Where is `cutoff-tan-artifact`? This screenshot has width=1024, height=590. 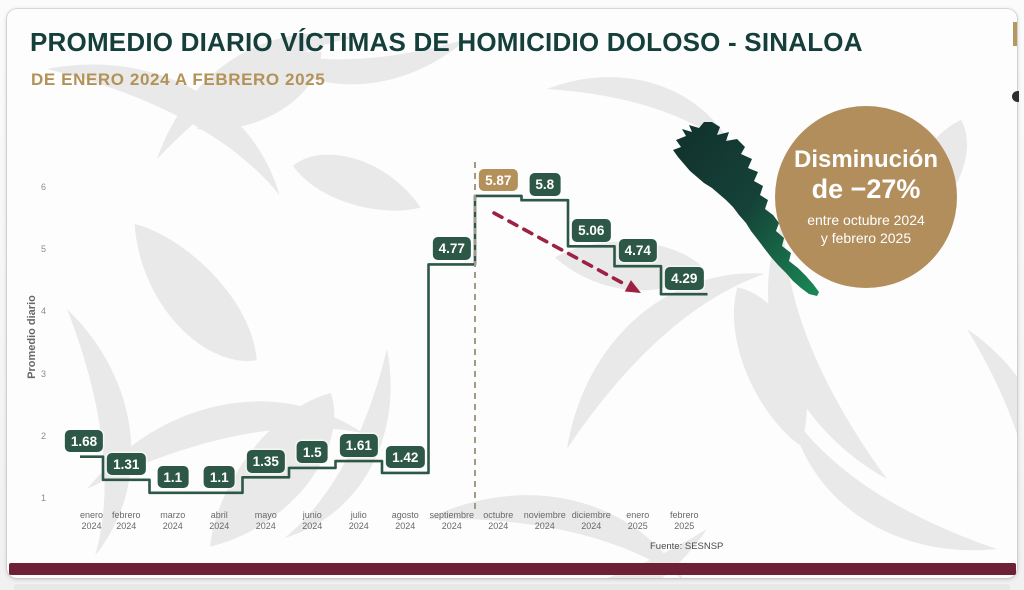
cutoff-tan-artifact is located at coordinates (1015, 34).